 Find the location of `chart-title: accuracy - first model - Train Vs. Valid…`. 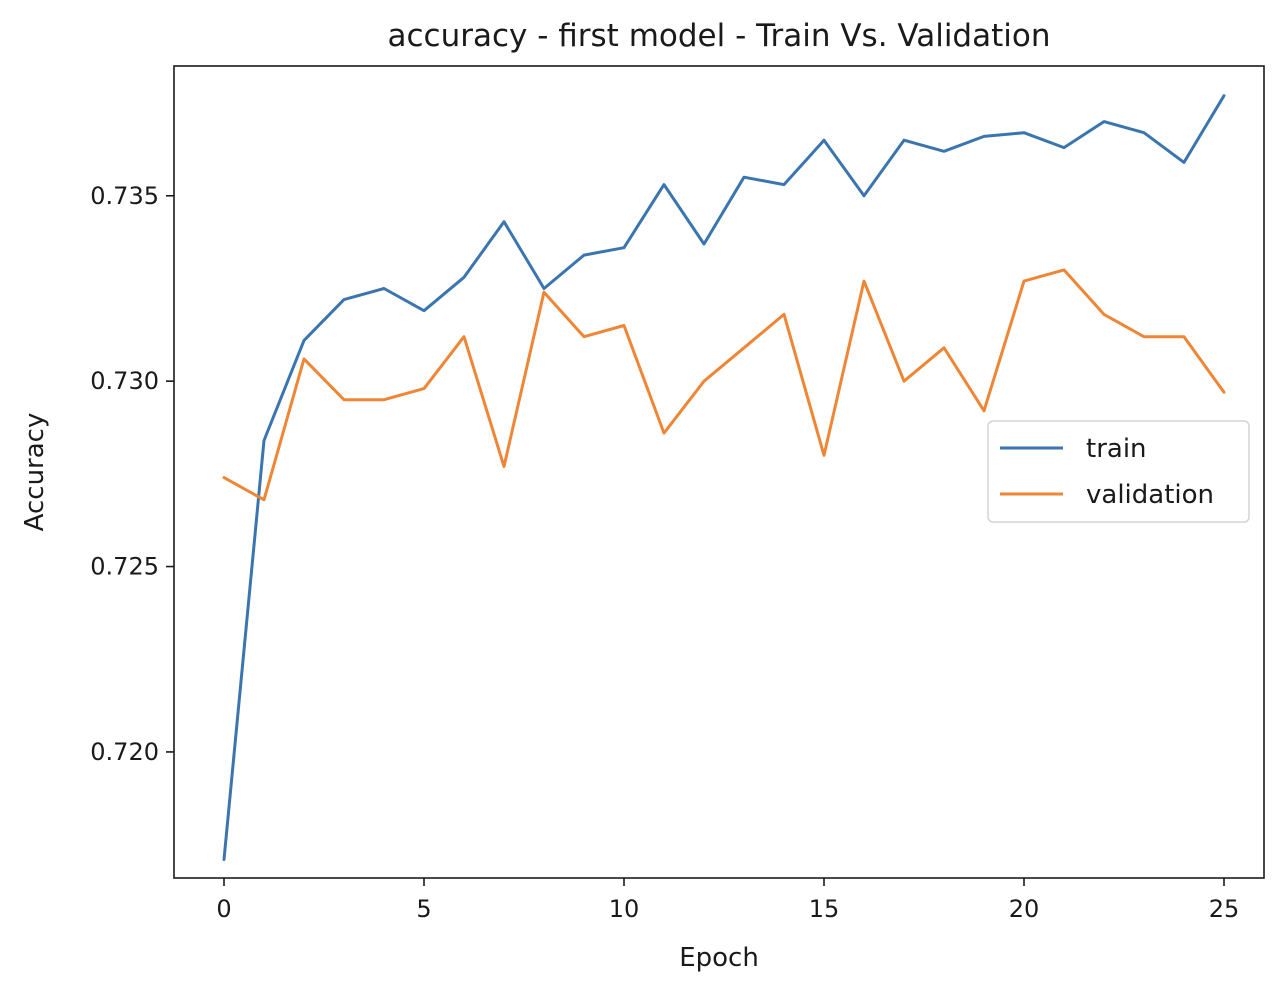

chart-title: accuracy - first model - Train Vs. Valid… is located at coordinates (719, 36).